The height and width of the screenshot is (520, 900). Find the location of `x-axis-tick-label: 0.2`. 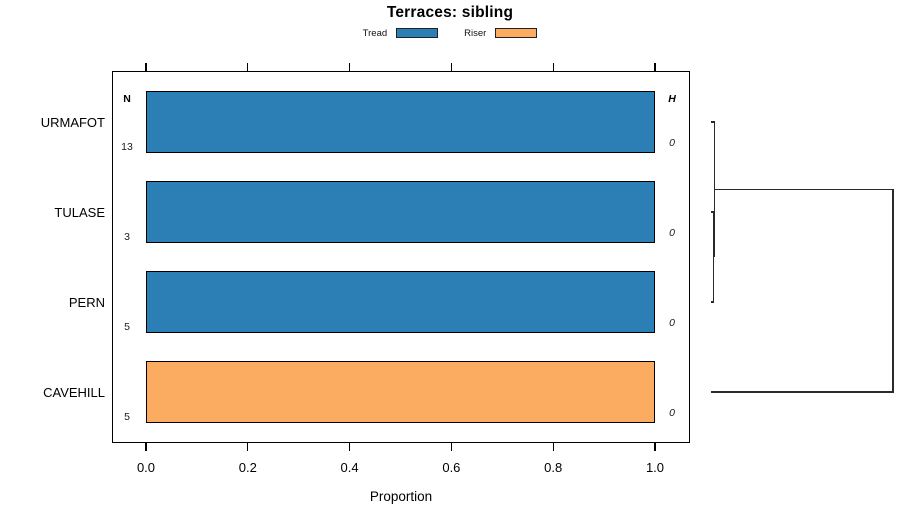

x-axis-tick-label: 0.2 is located at coordinates (247, 467).